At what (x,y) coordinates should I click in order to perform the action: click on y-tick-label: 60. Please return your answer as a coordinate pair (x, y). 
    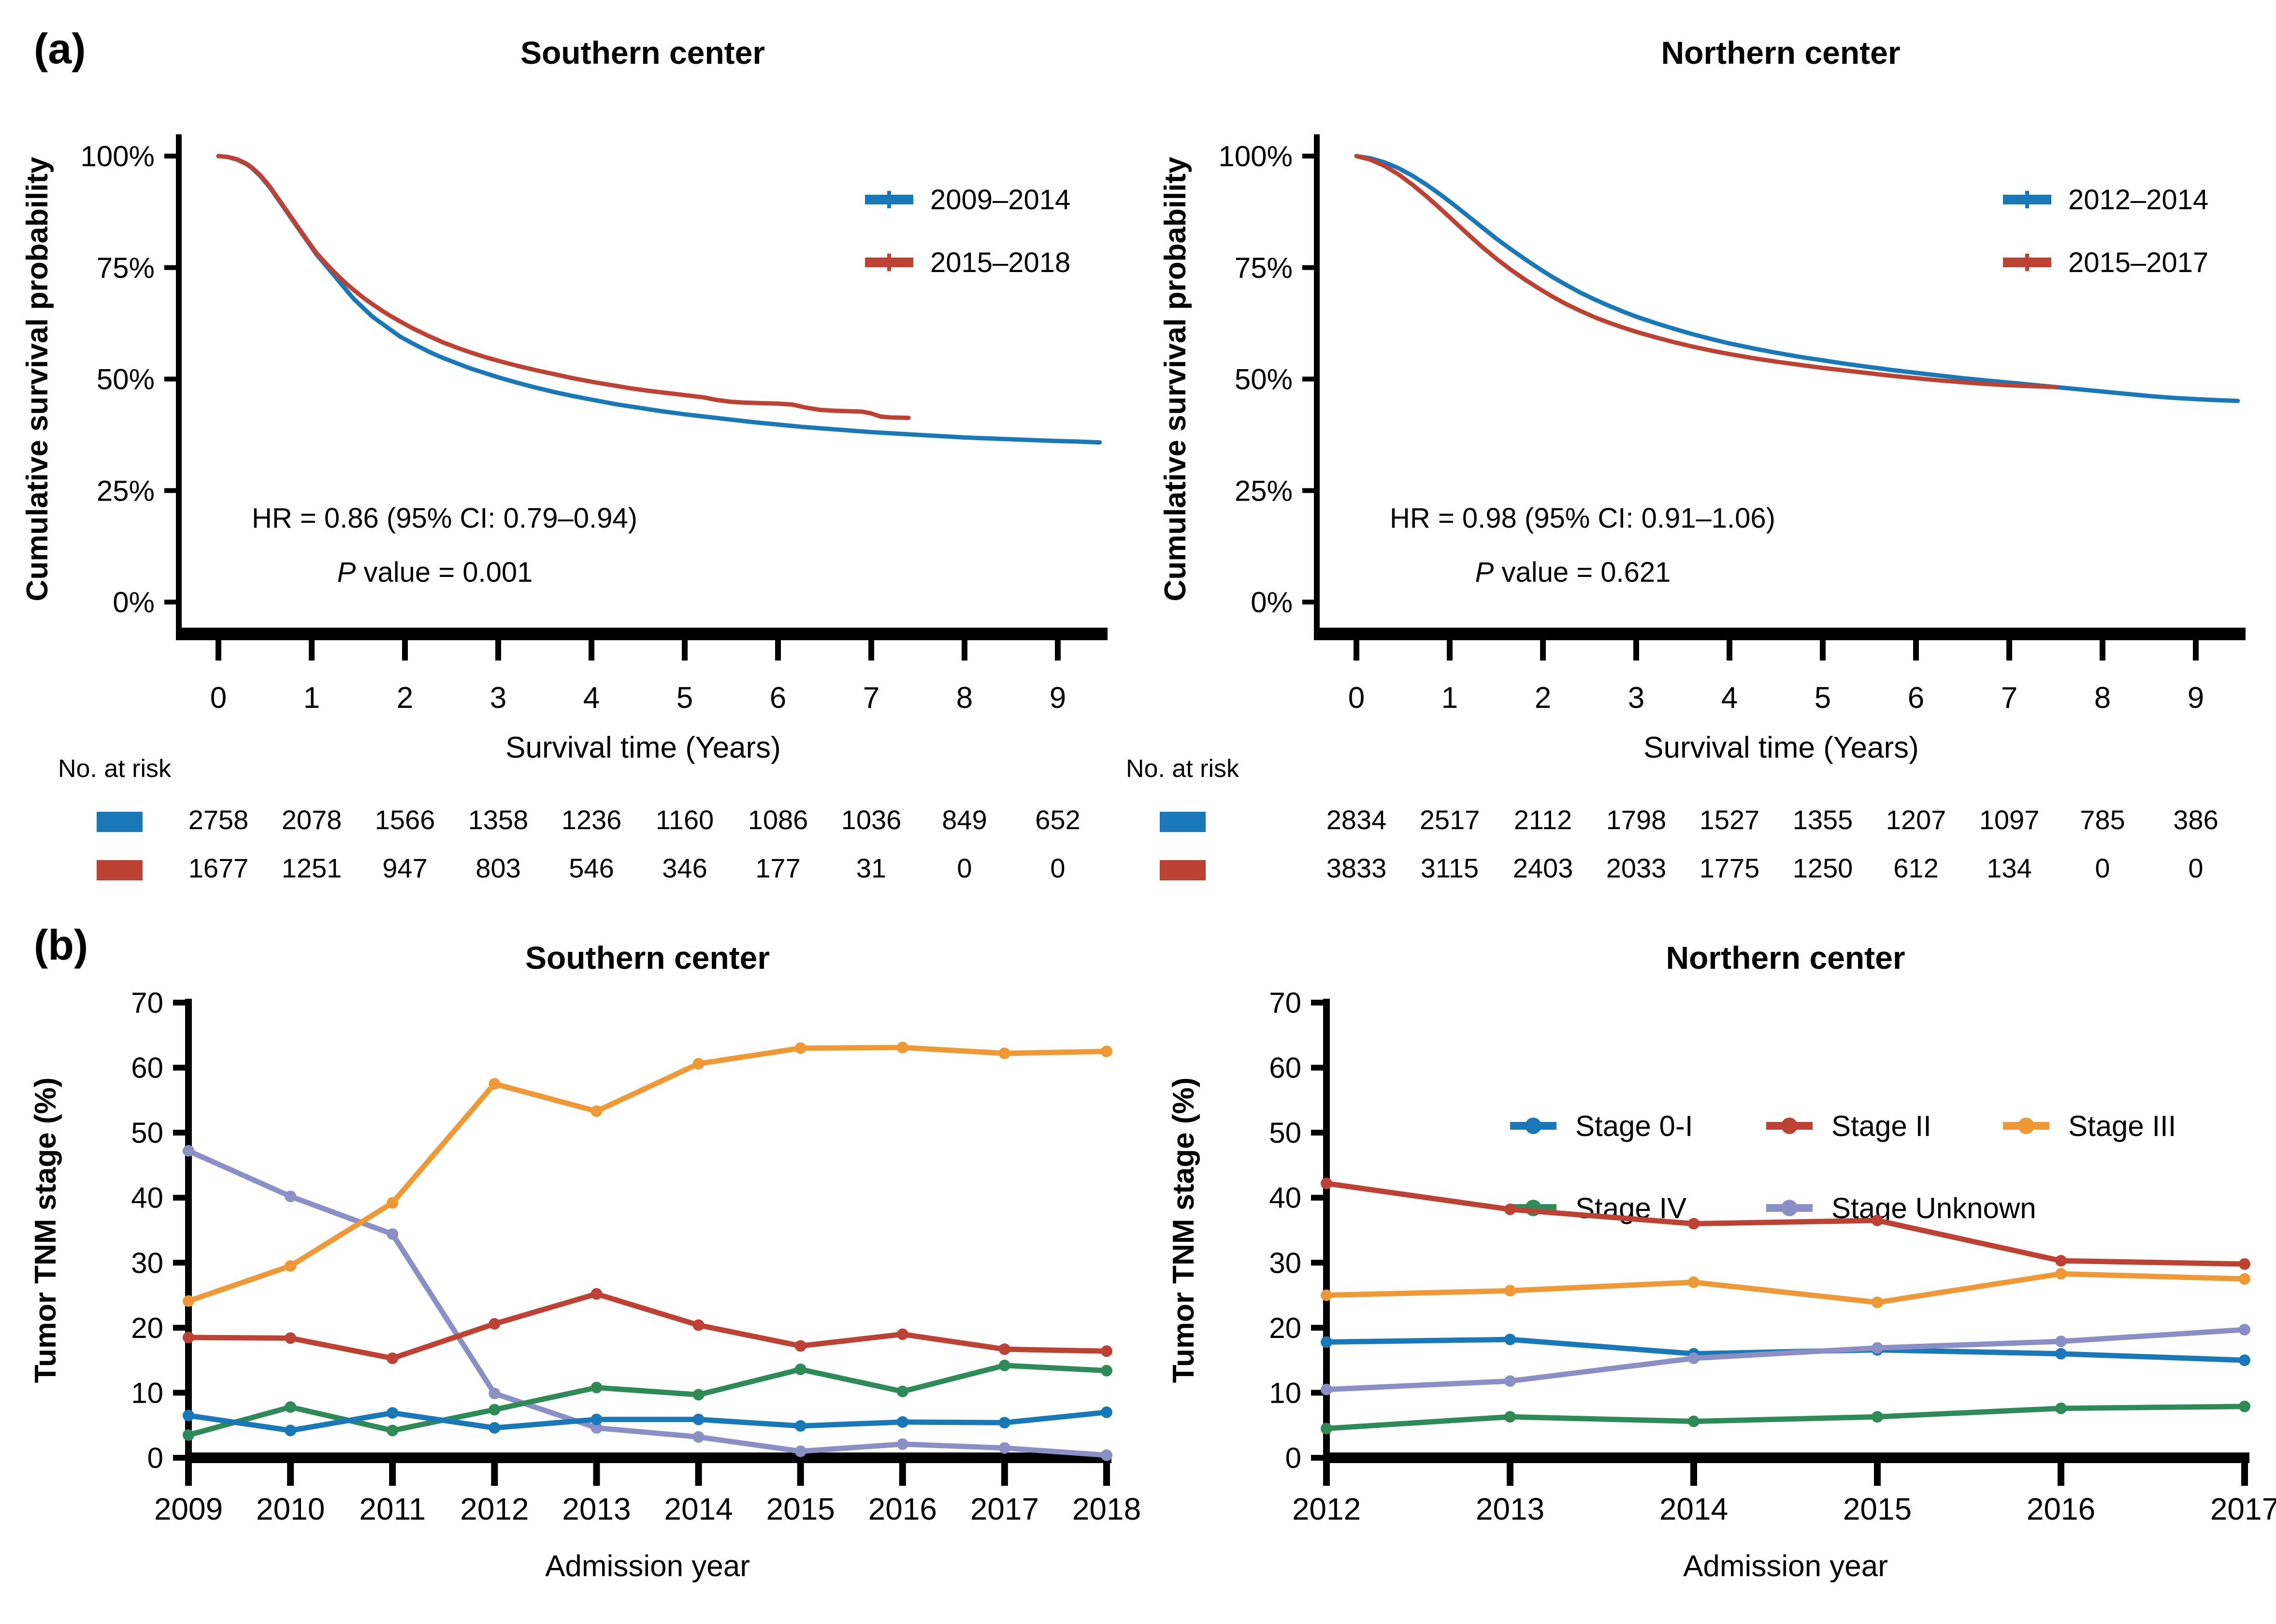
    Looking at the image, I should click on (147, 1068).